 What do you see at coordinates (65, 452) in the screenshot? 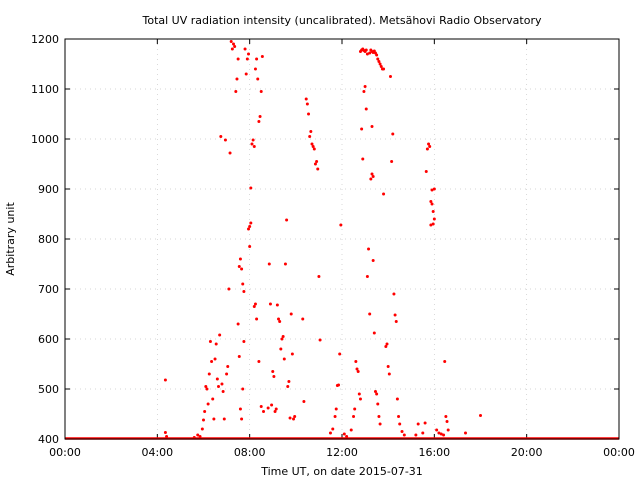
I see `x-tick-label: 00:00` at bounding box center [65, 452].